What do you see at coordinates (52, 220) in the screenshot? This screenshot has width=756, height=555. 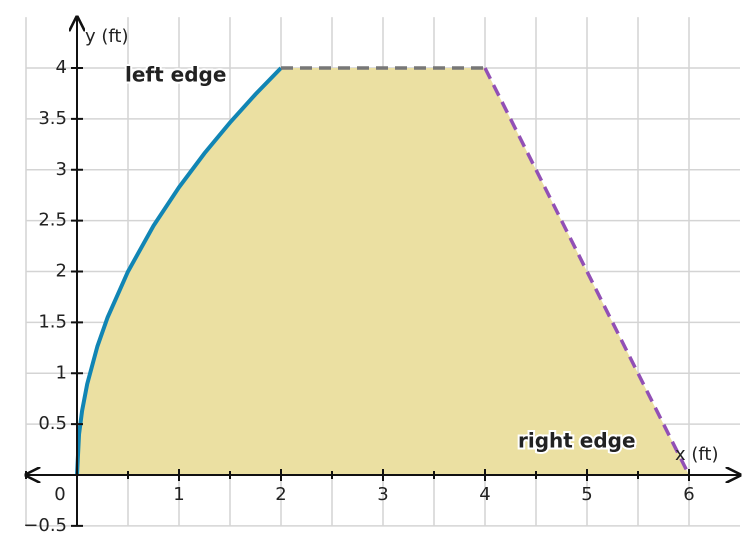 I see `y-tick-label: 2.5` at bounding box center [52, 220].